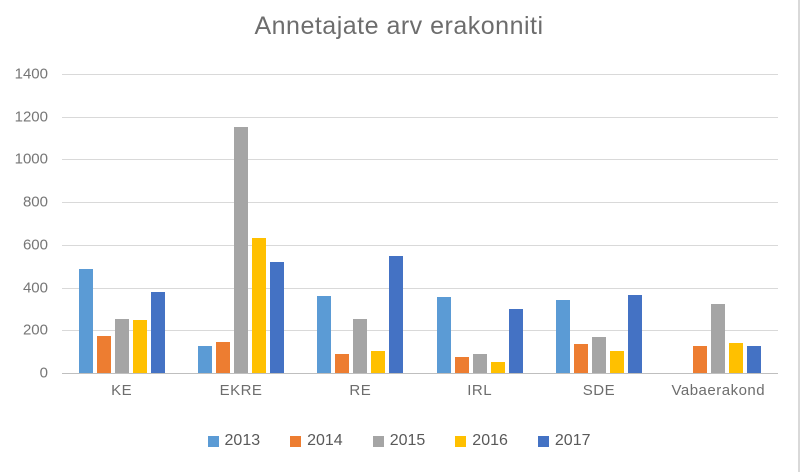  What do you see at coordinates (718, 338) in the screenshot?
I see `bar-2015-vabaerakond` at bounding box center [718, 338].